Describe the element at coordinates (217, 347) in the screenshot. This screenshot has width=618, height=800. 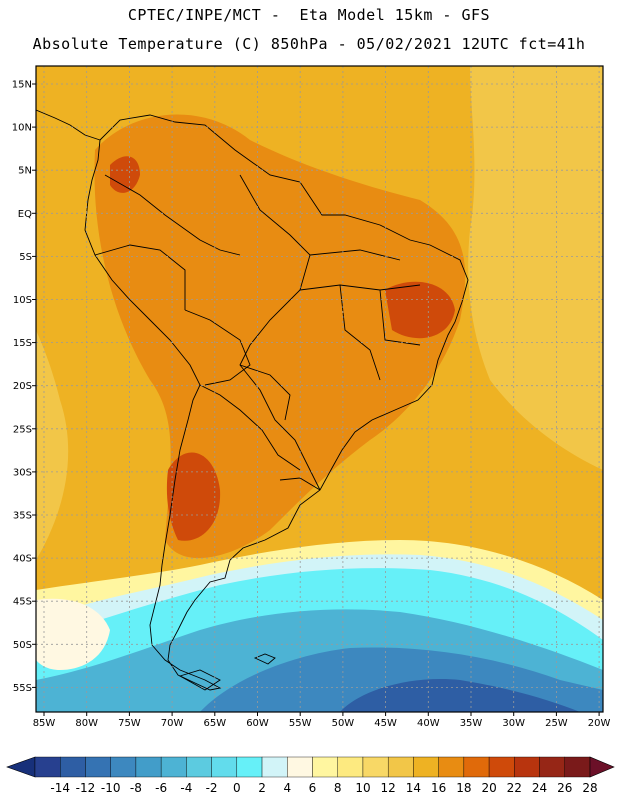
I see `border-bolivia` at that location.